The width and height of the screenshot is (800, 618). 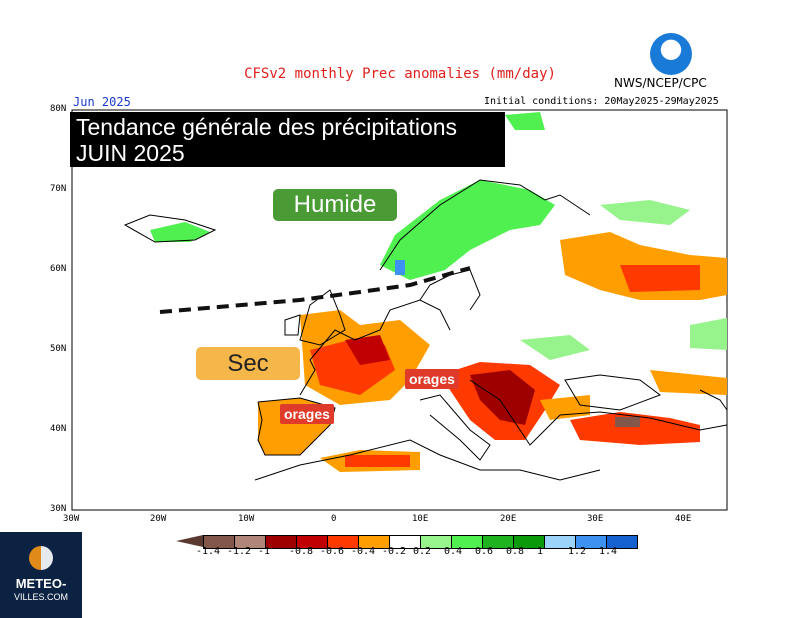 I want to click on lon-label: 0, so click(x=334, y=519).